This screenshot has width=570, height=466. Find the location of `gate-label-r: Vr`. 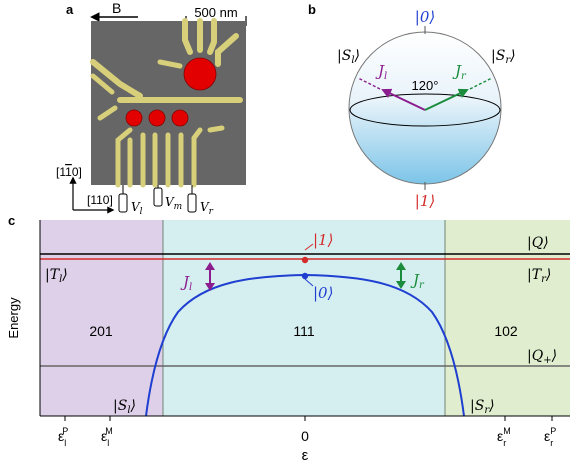

gate-label-r: Vr is located at coordinates (207, 208).